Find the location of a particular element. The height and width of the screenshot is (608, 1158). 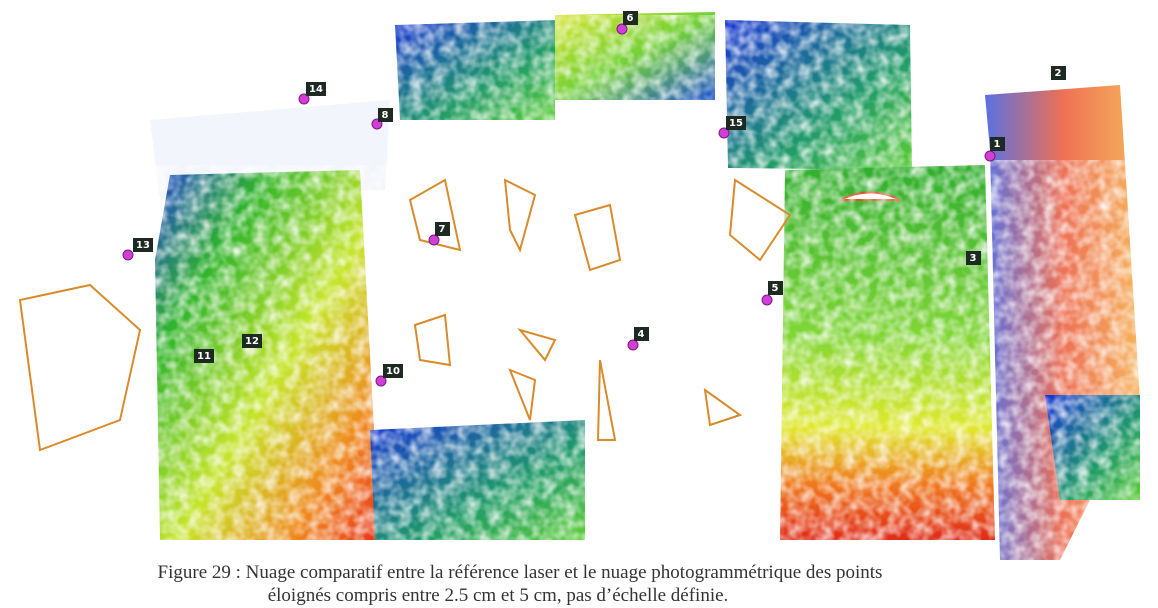

marker-label: 4 is located at coordinates (641, 334).